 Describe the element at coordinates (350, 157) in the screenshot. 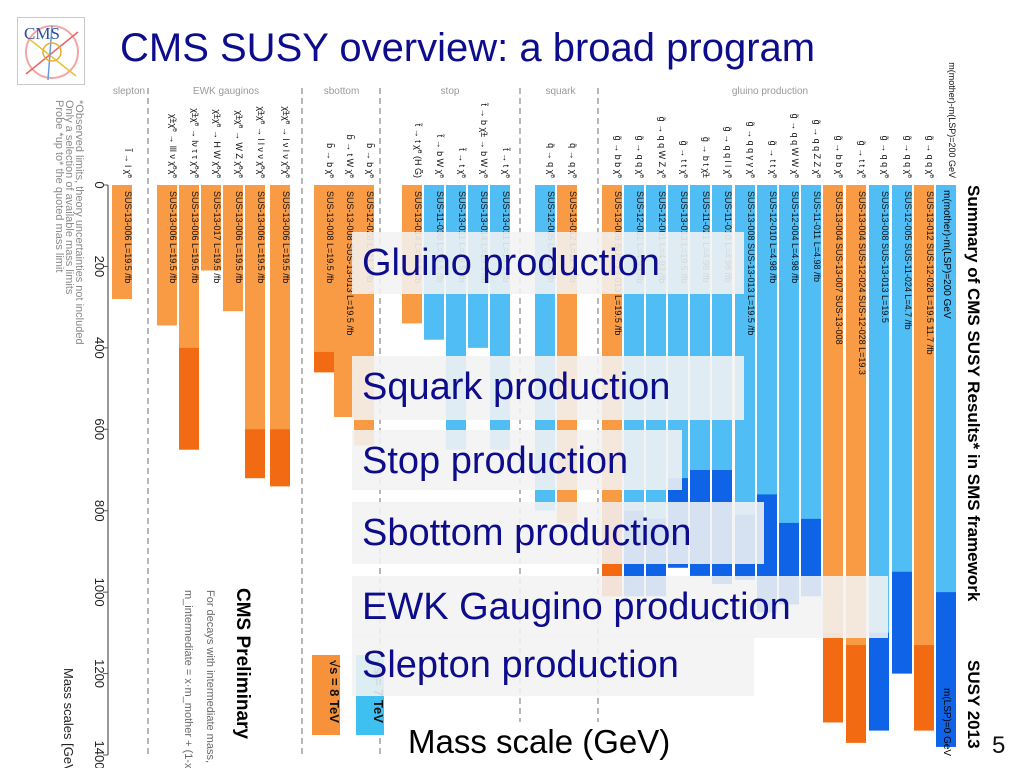

I see `bar-process-label: b̃ → t W χ̃⁰` at that location.